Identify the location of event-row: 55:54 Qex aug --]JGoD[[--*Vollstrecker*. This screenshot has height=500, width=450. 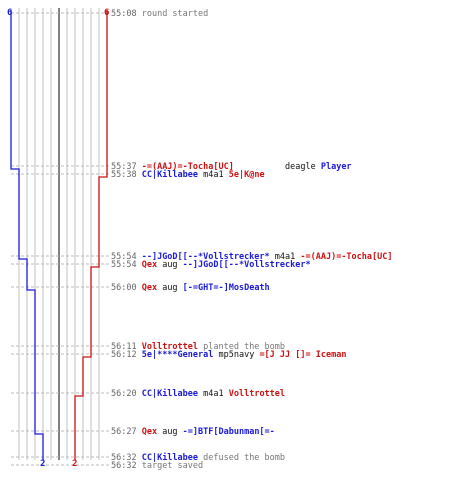
(211, 265).